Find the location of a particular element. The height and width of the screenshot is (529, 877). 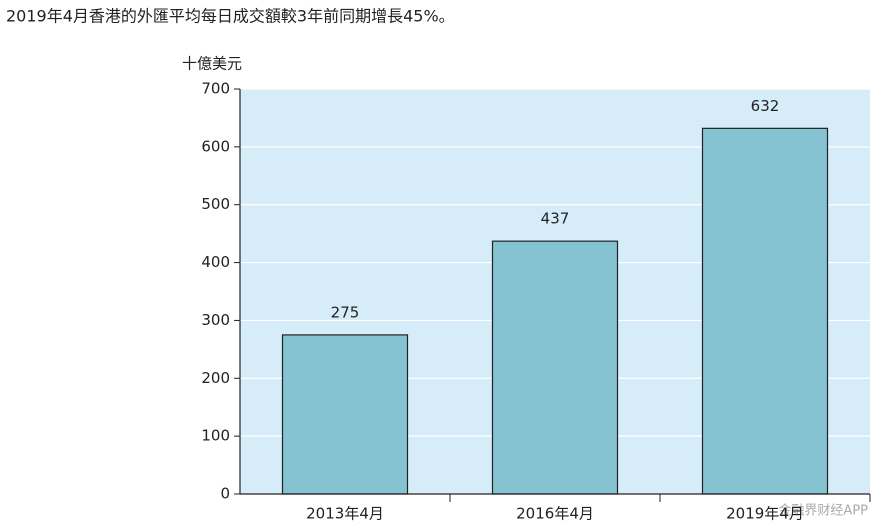

y-tick-label: 400 is located at coordinates (215, 262).